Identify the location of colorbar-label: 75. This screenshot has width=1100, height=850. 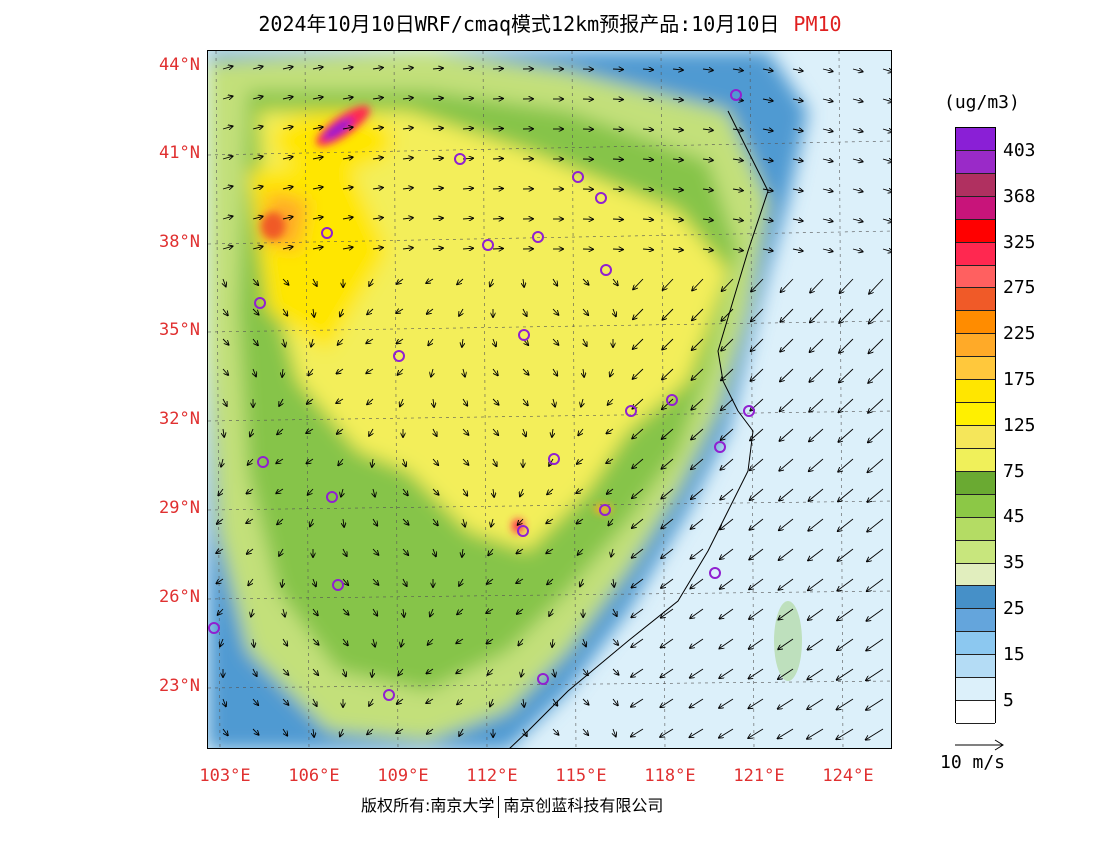
(1014, 471).